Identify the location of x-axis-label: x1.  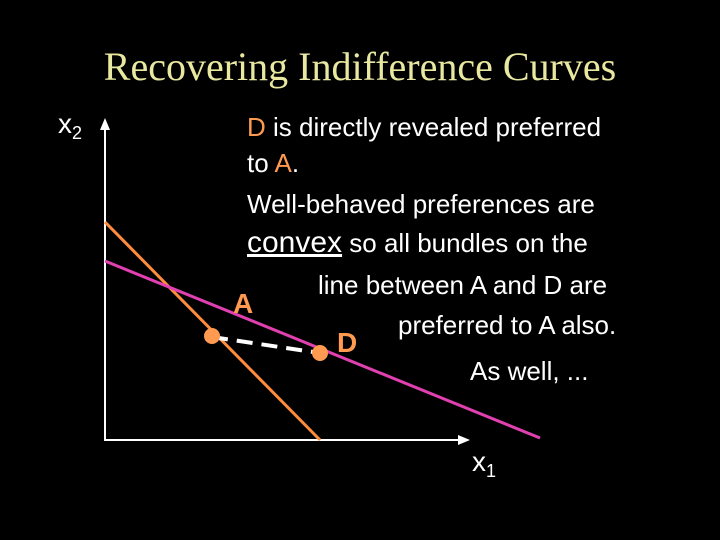
(484, 463).